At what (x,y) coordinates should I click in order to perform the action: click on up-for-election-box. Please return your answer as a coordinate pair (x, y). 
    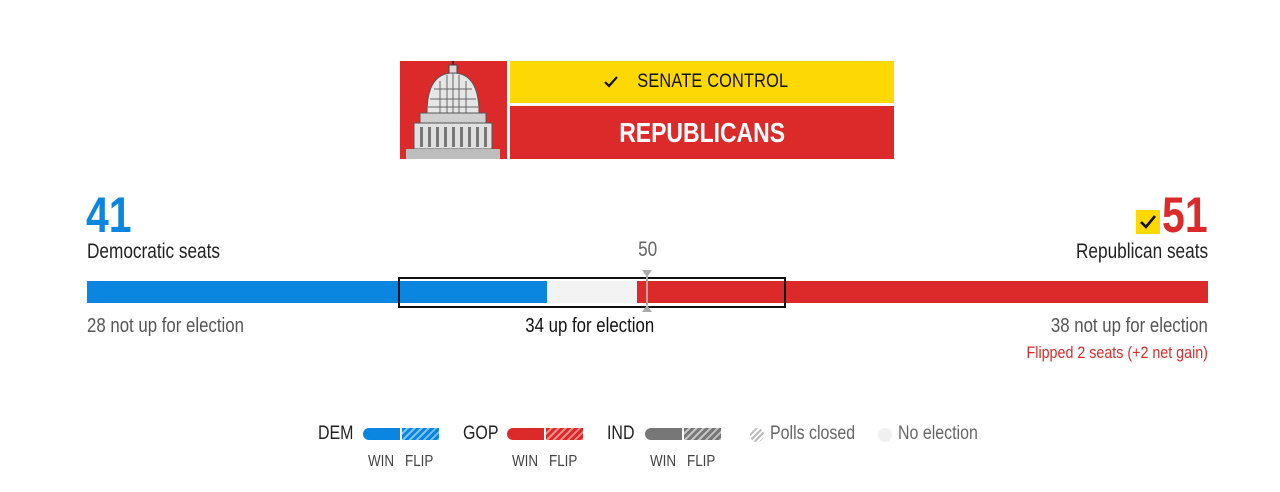
    Looking at the image, I should click on (592, 292).